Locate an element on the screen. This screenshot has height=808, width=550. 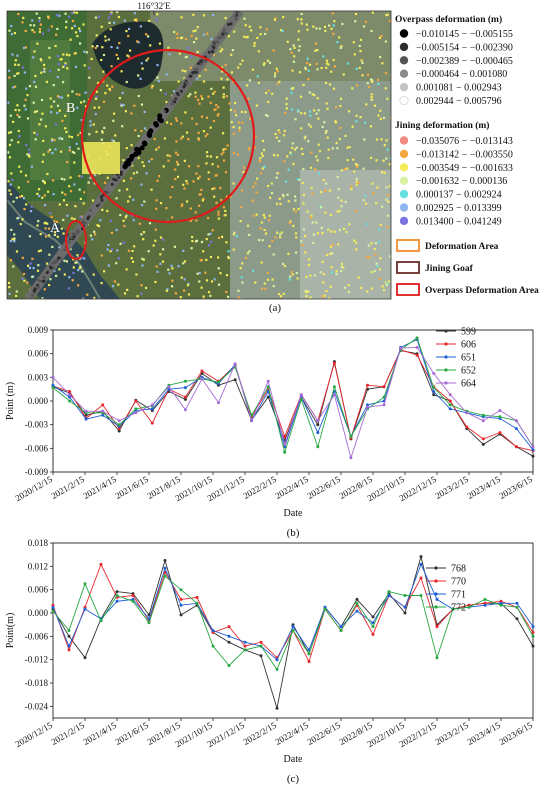
chart-b-series-652-line is located at coordinates (293, 395).